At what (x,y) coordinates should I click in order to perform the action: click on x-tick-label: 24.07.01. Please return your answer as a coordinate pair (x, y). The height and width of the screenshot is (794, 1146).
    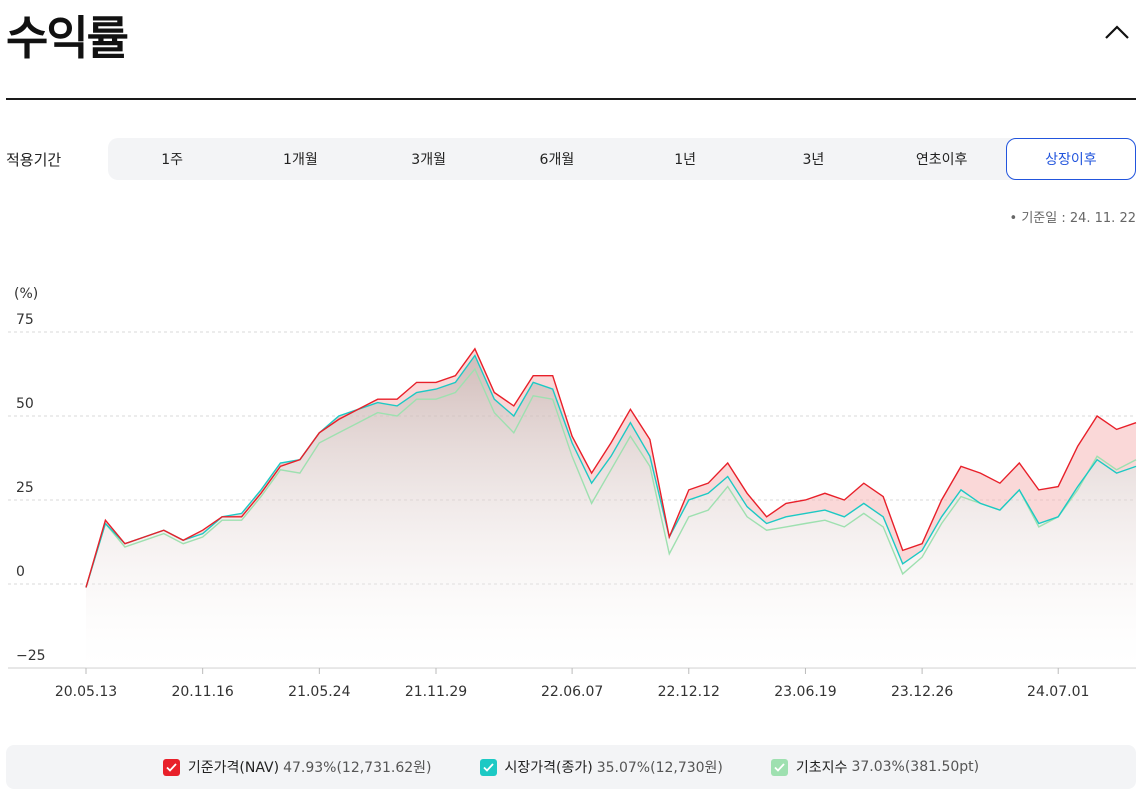
    Looking at the image, I should click on (1058, 692).